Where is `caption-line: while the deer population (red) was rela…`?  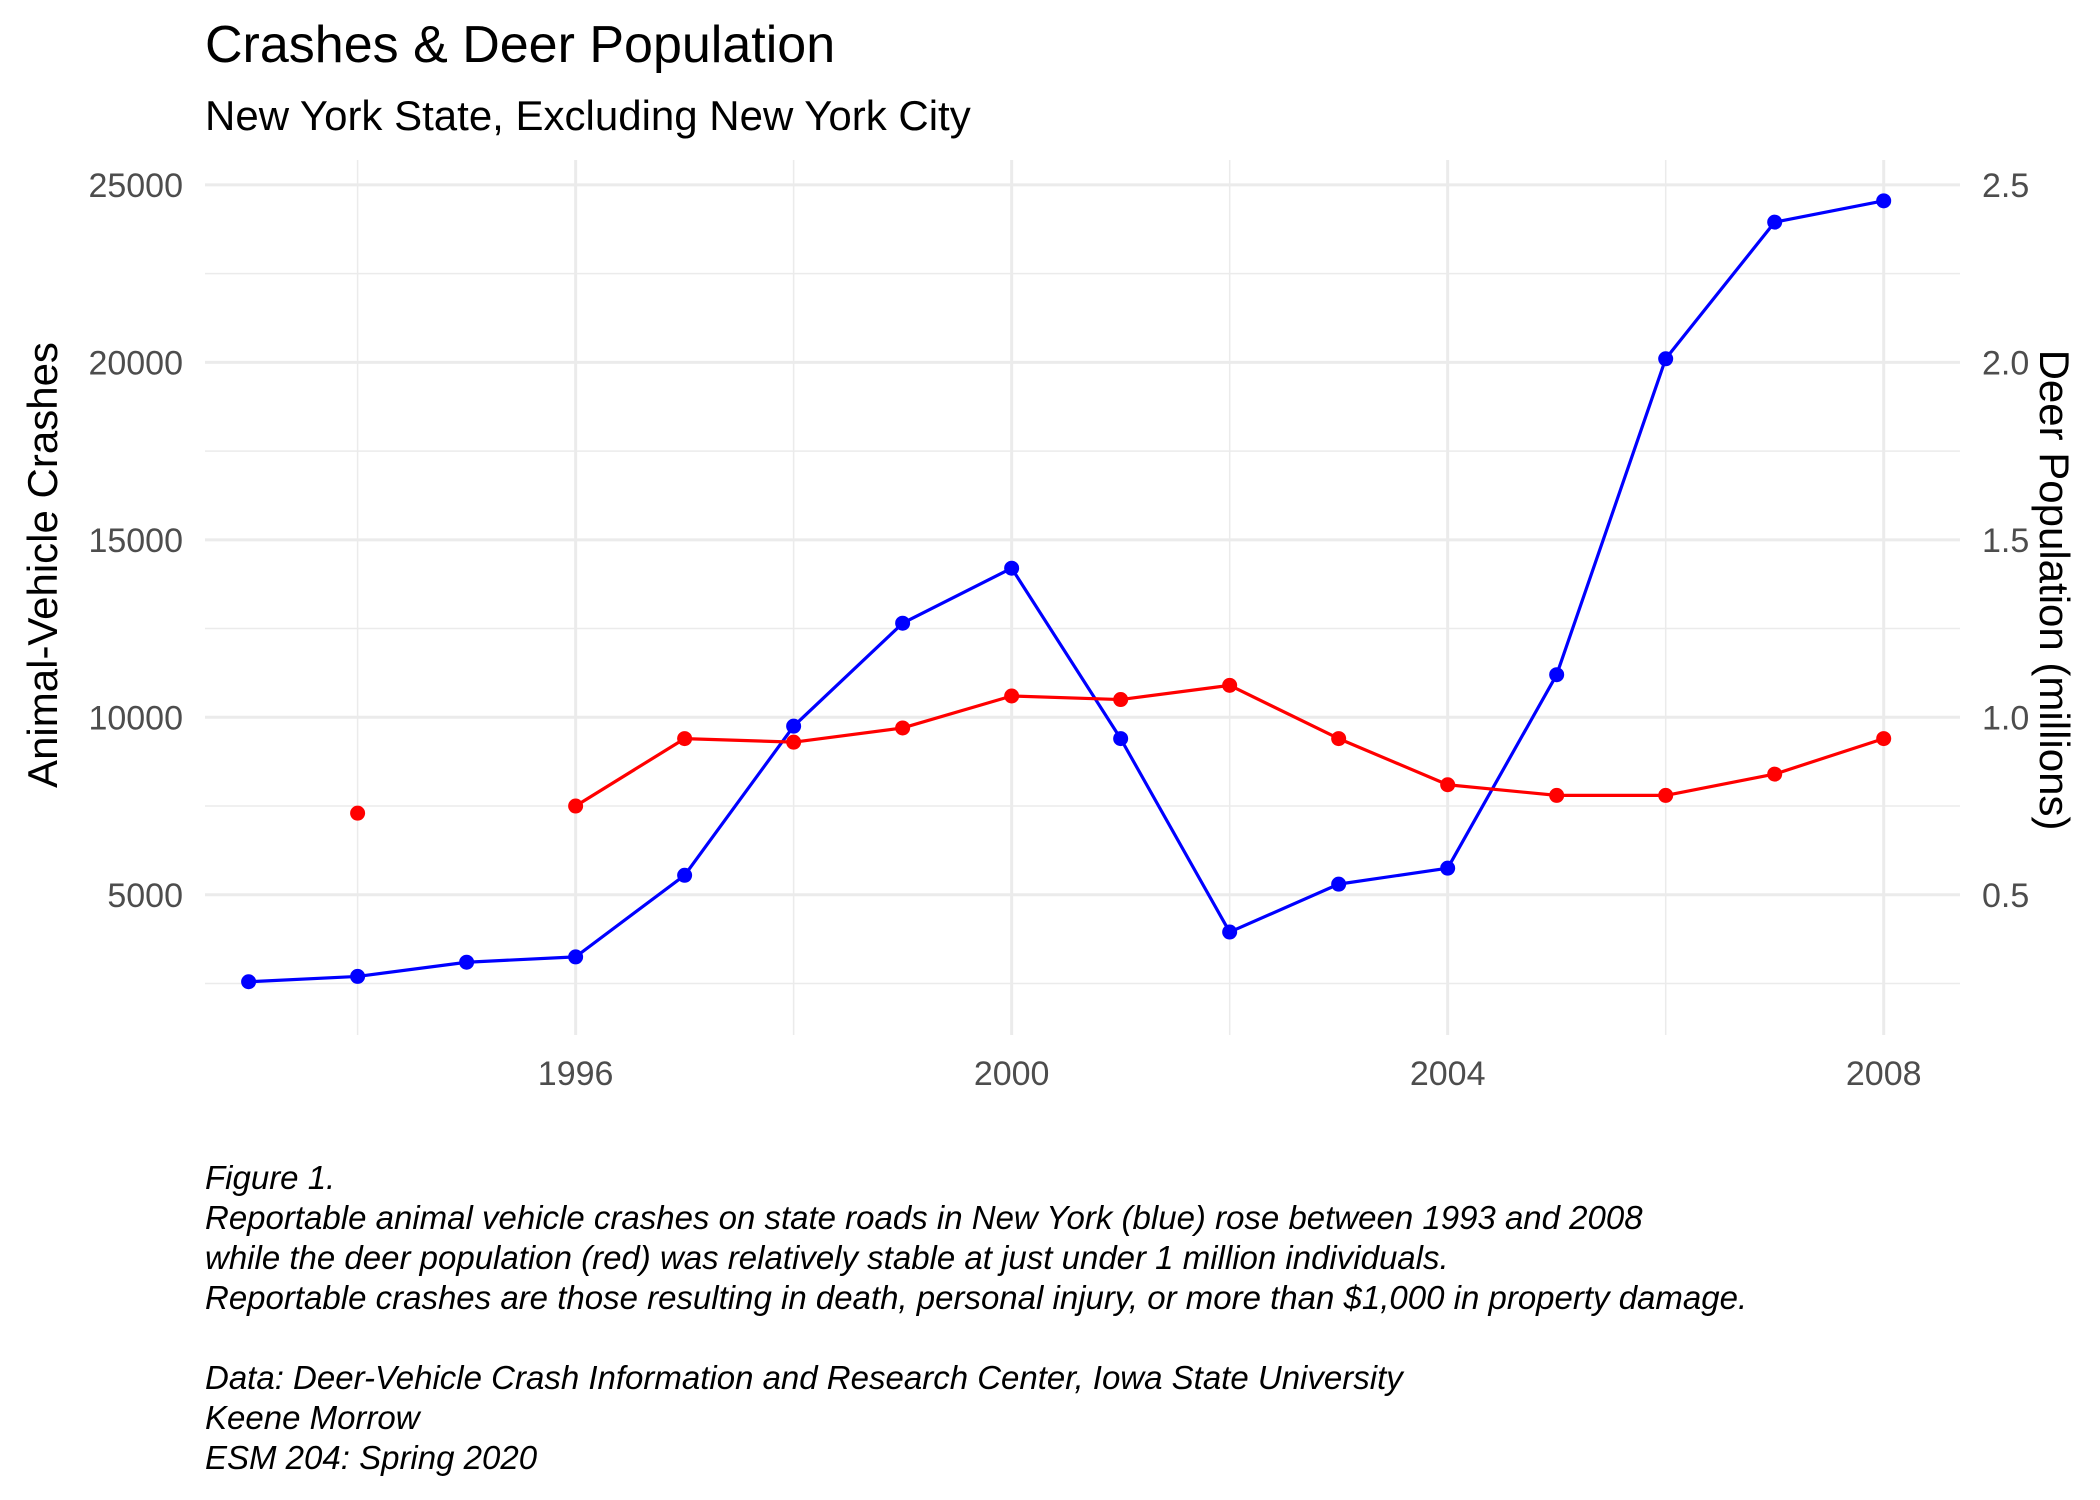 caption-line: while the deer population (red) was rela… is located at coordinates (827, 1257).